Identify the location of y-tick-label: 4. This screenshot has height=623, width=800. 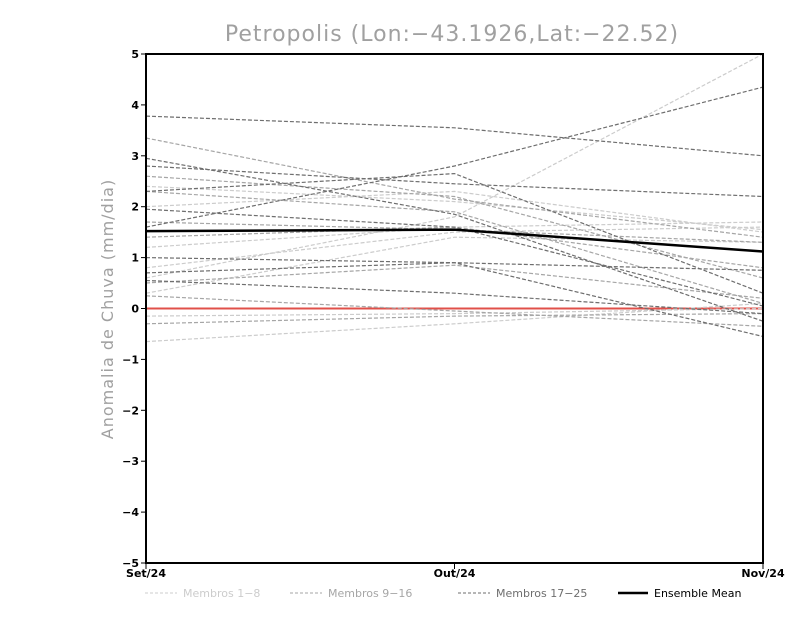
(135, 105).